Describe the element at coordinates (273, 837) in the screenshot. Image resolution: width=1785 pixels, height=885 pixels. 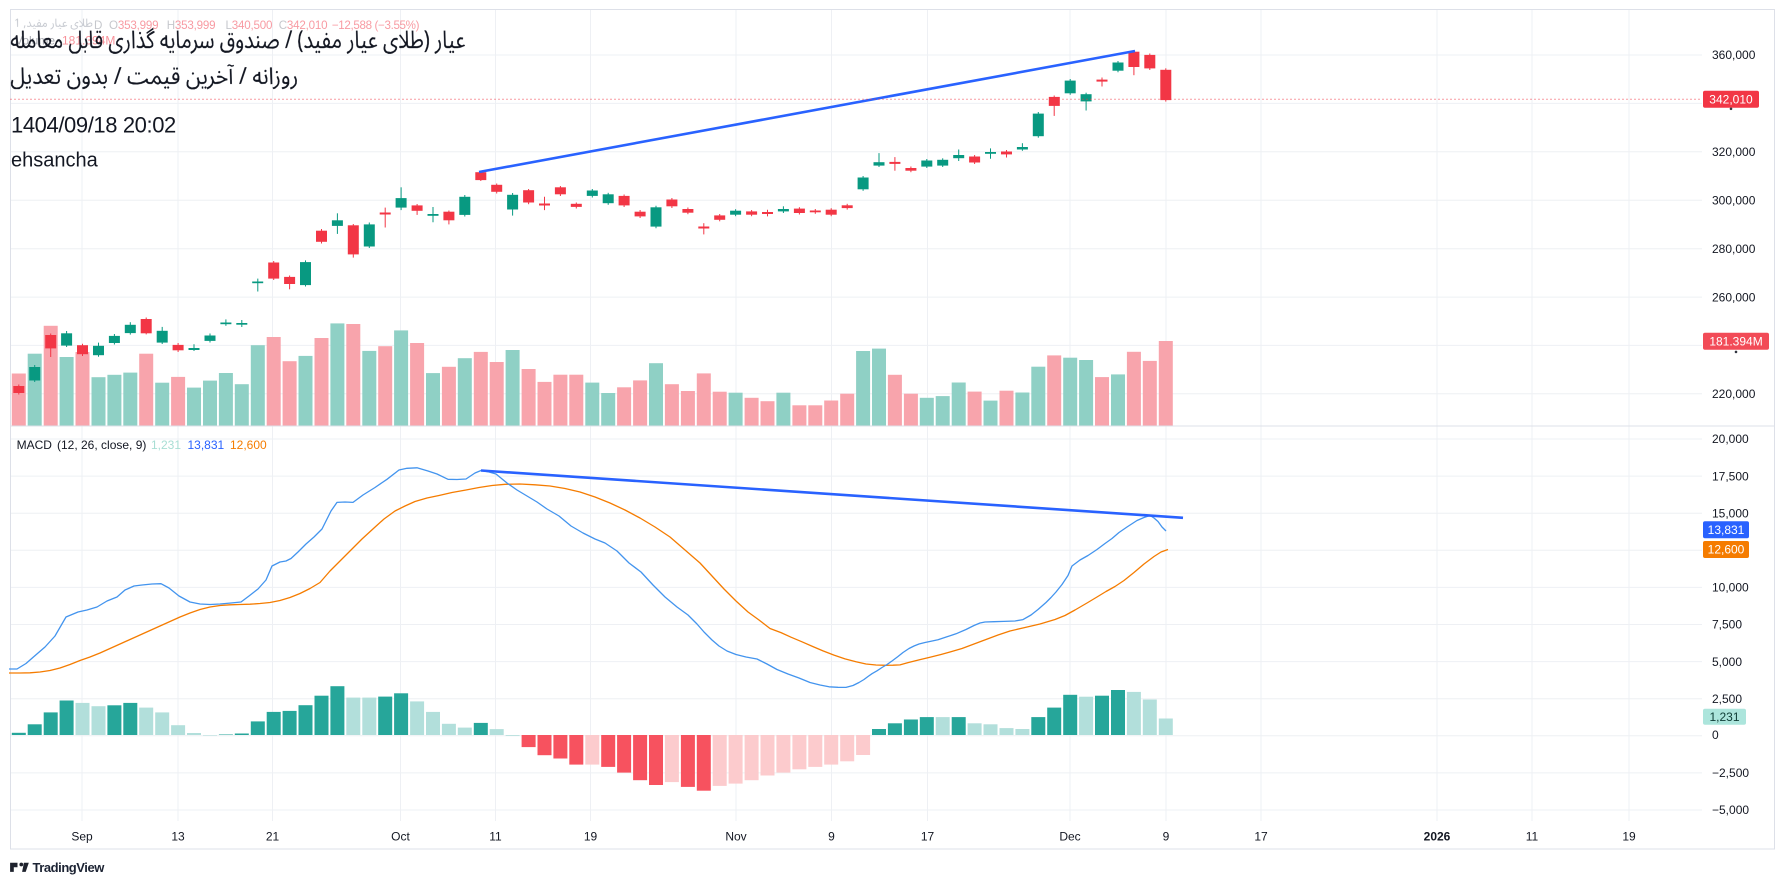
I see `svg-text: 21` at that location.